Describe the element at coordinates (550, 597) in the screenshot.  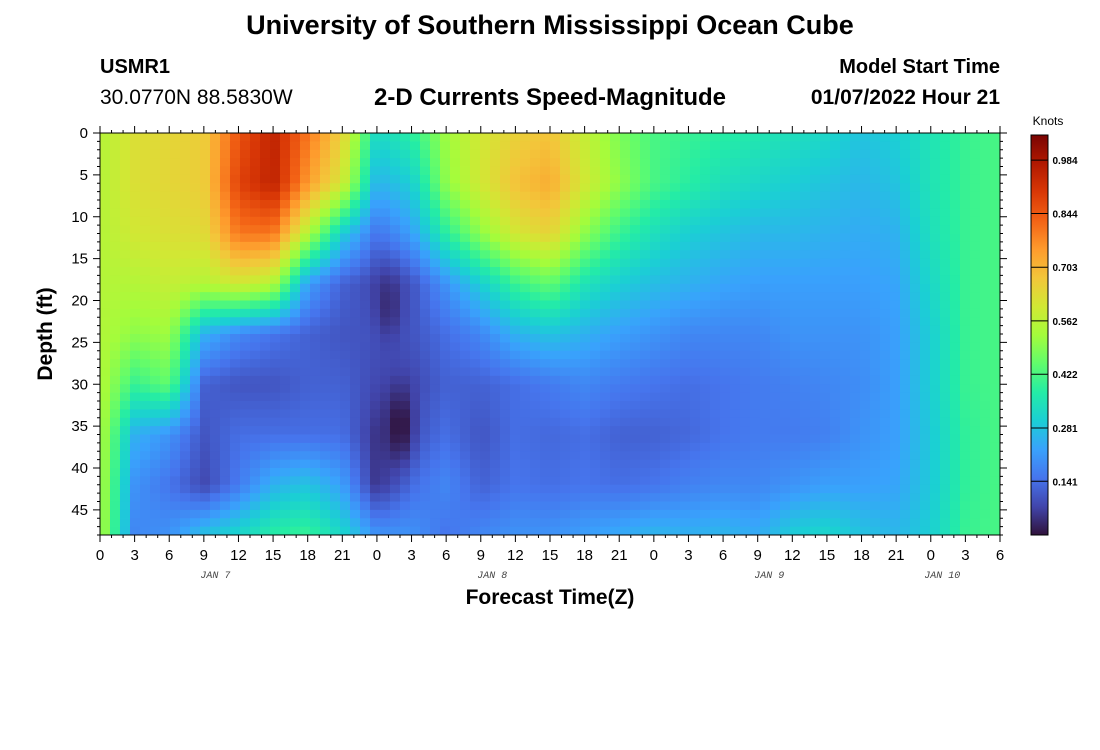
I see `x-axis-title: Forecast Time(Z)` at that location.